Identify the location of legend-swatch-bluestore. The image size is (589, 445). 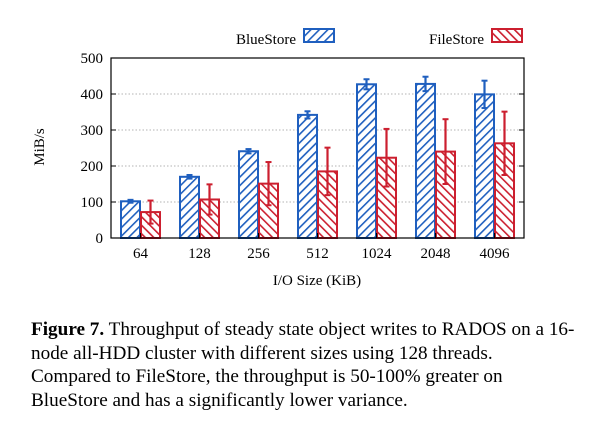
(319, 35).